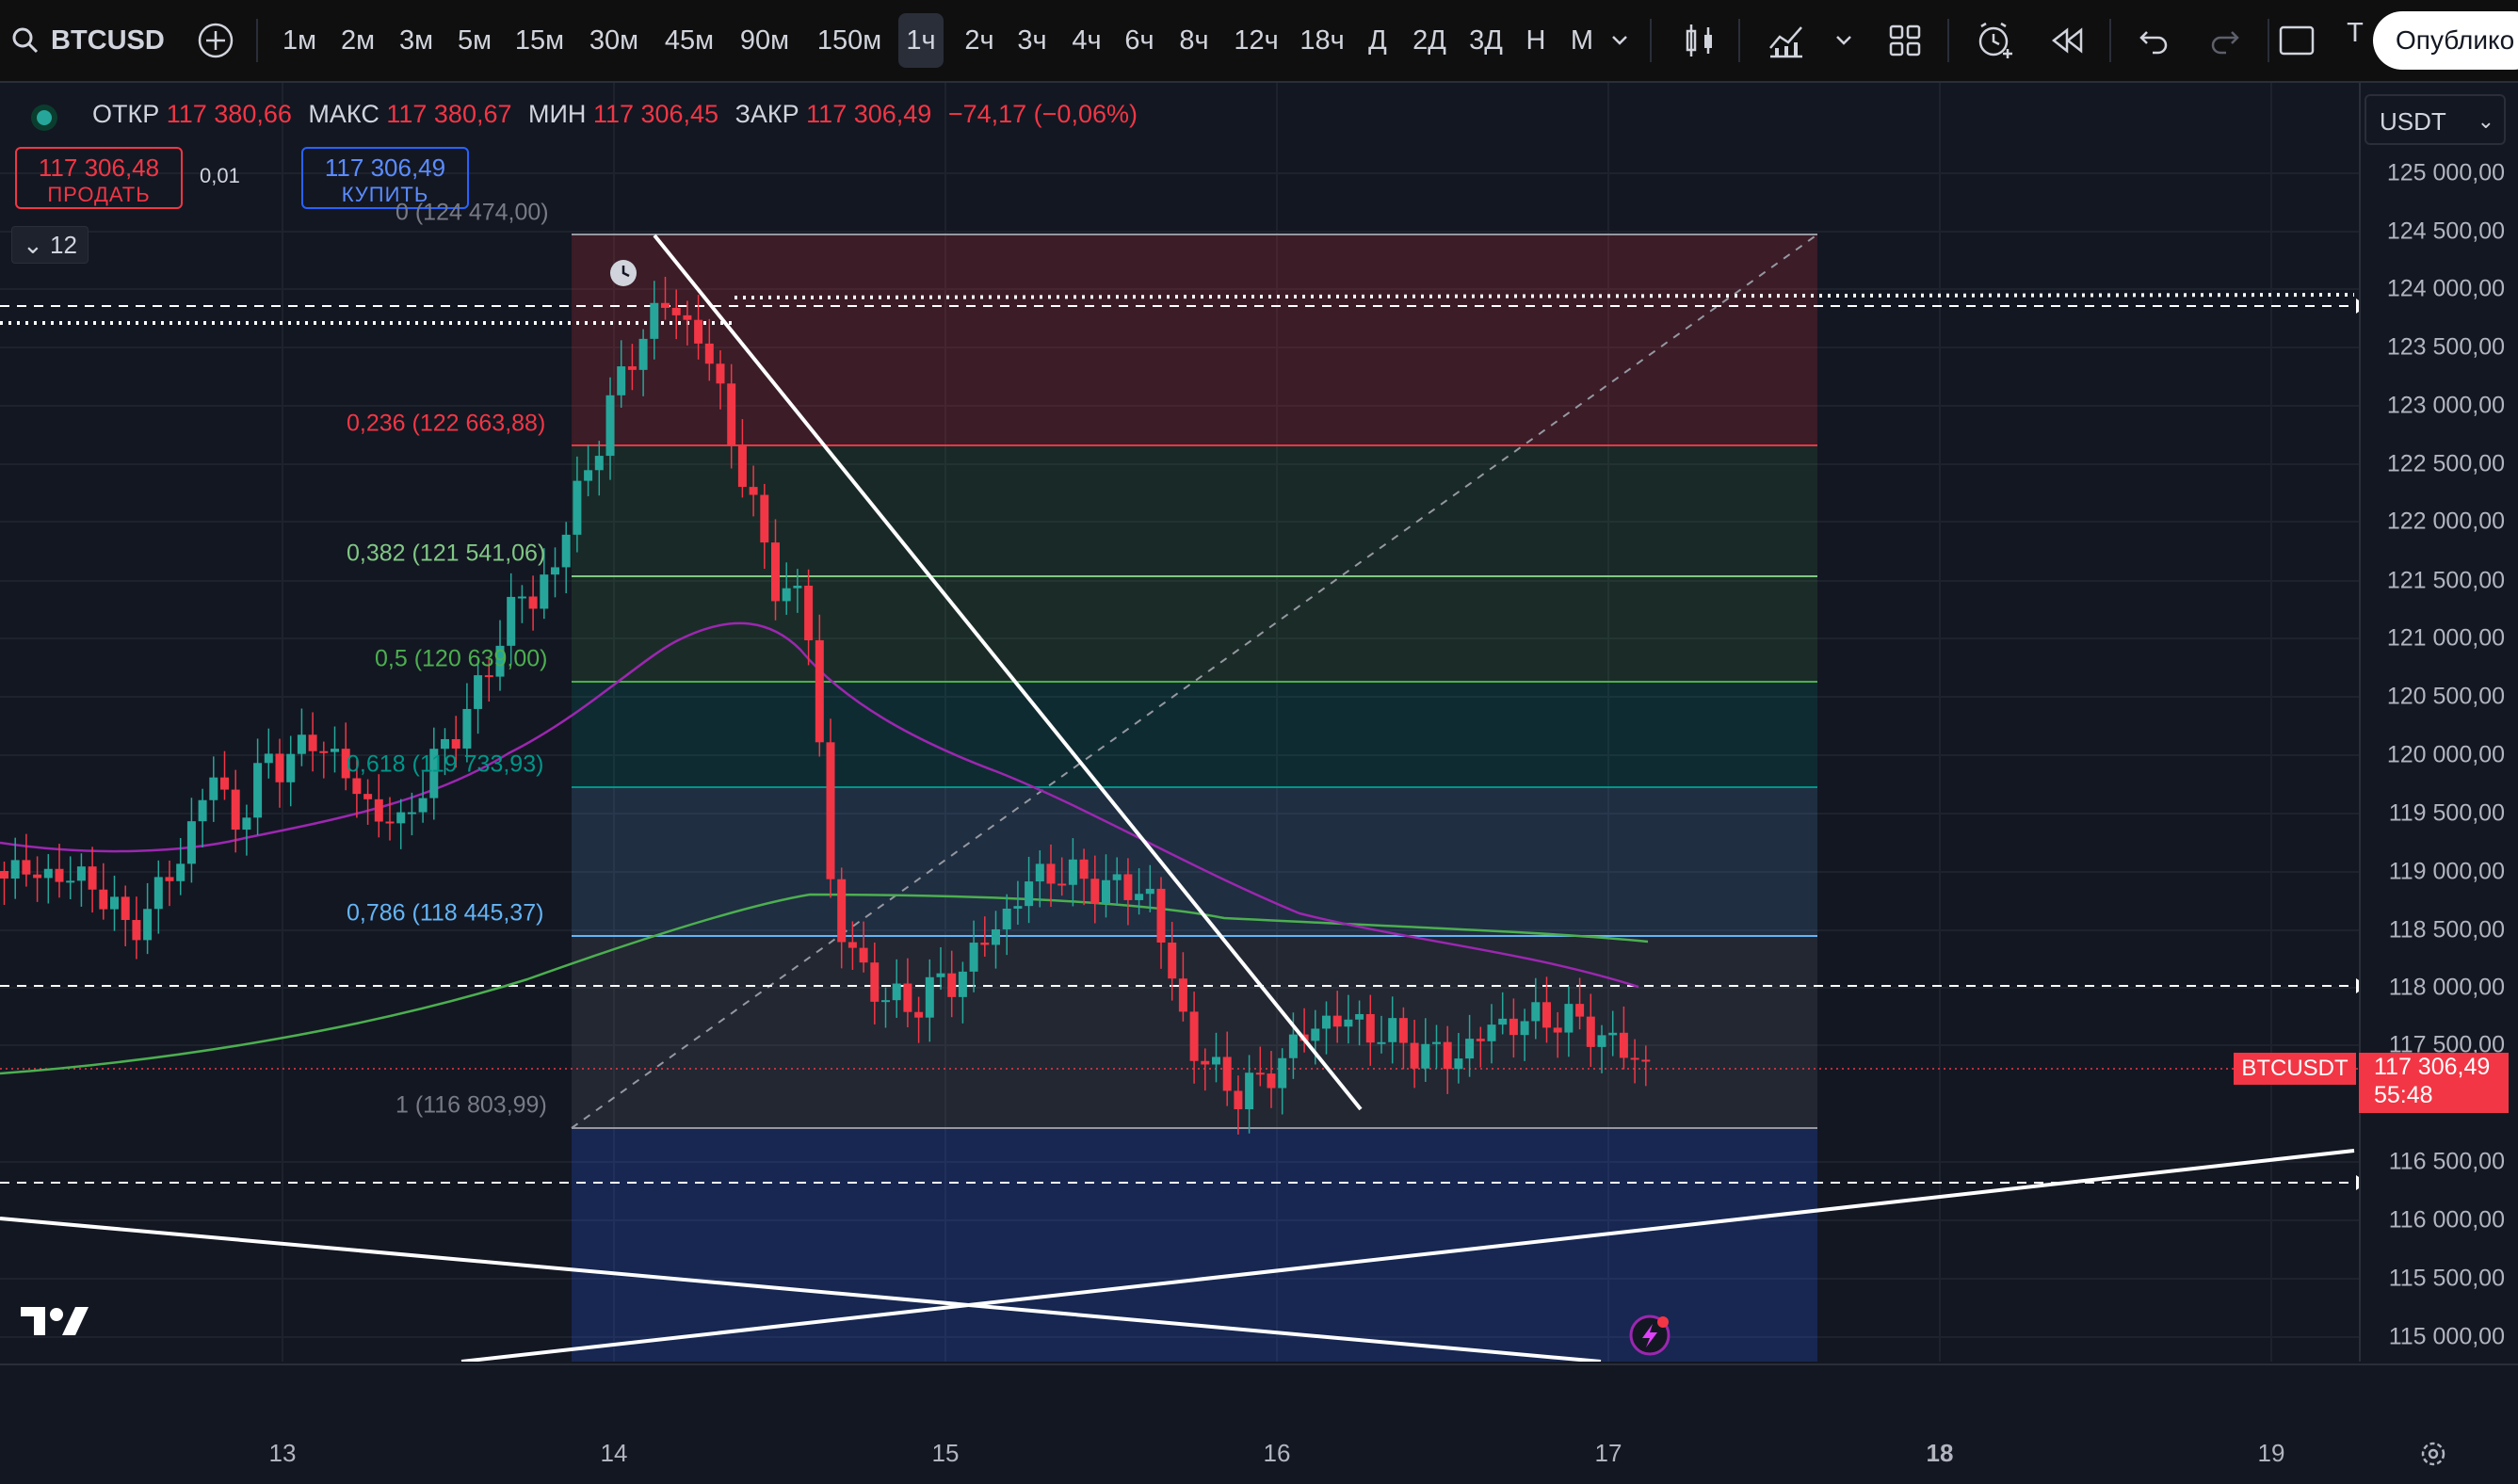 The width and height of the screenshot is (2518, 1484). What do you see at coordinates (358, 40) in the screenshot?
I see `interval-1: 2м` at bounding box center [358, 40].